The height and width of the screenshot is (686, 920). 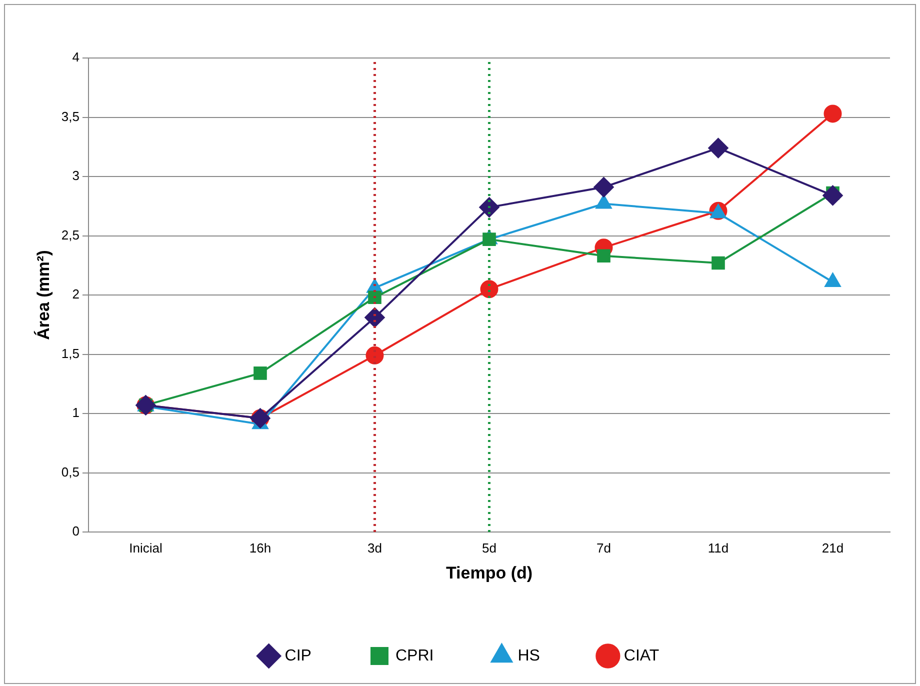 I want to click on y-tick-label: 3,5, so click(x=70, y=116).